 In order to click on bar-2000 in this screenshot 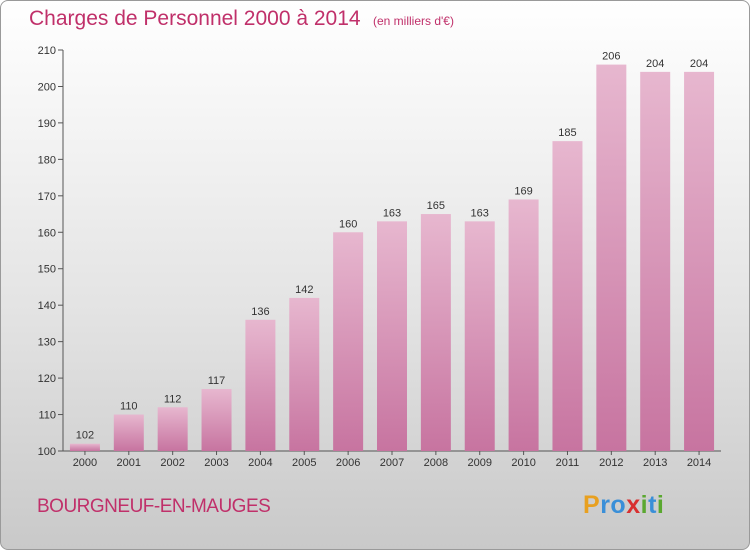, I will do `click(84, 447)`.